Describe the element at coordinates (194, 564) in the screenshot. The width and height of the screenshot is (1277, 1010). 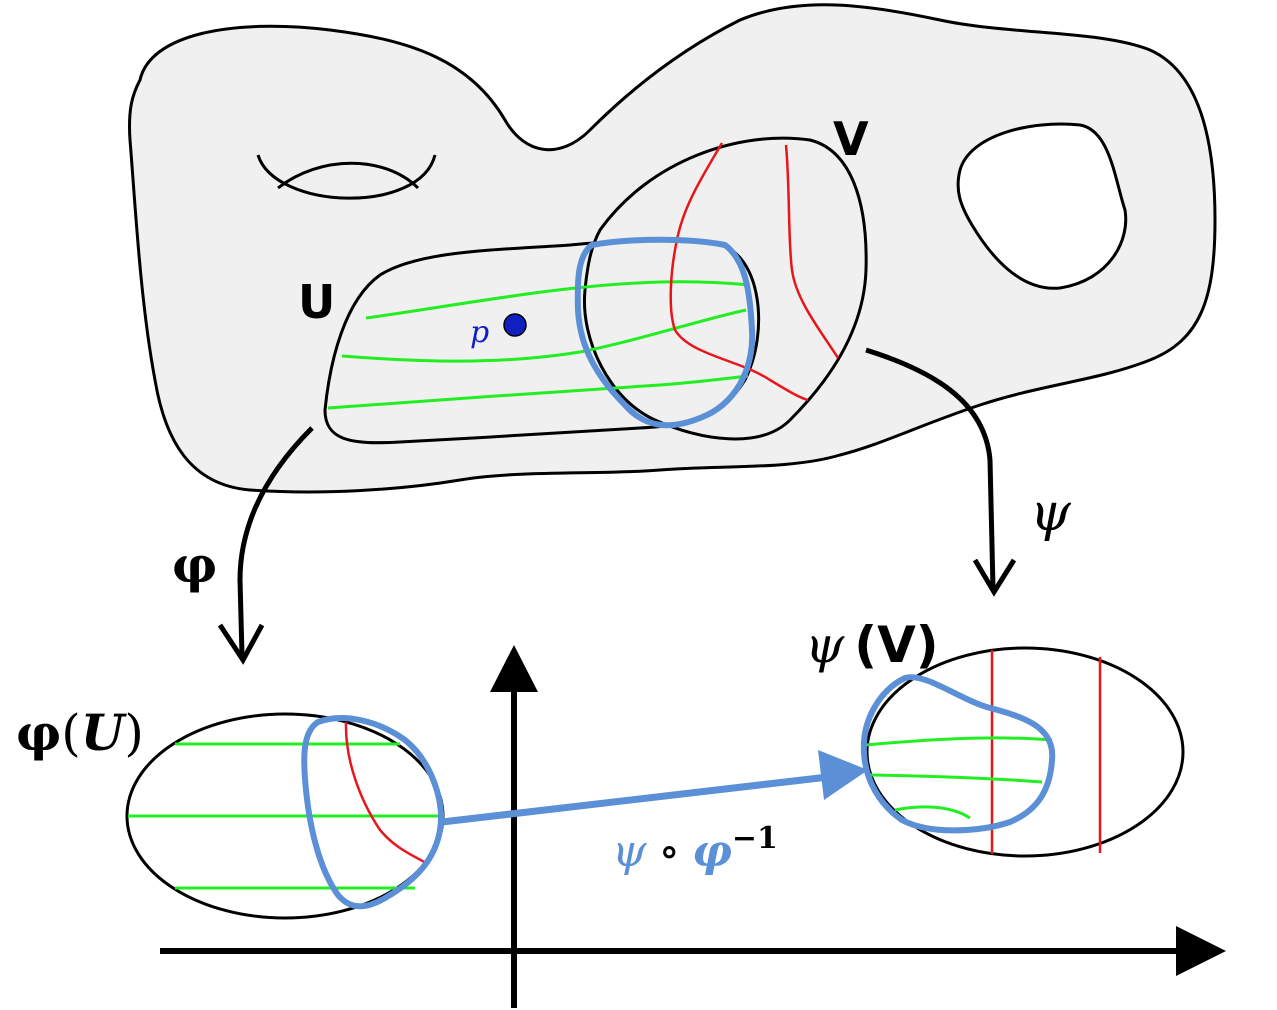
I see `label-phi: φ` at that location.